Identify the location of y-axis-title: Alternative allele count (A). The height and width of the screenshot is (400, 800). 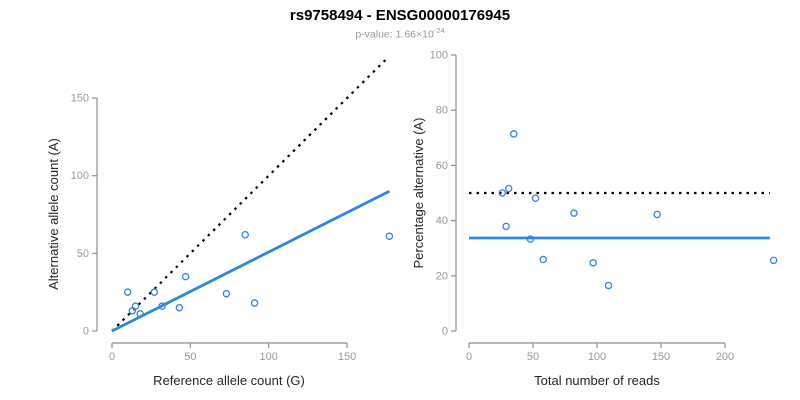
(53, 214).